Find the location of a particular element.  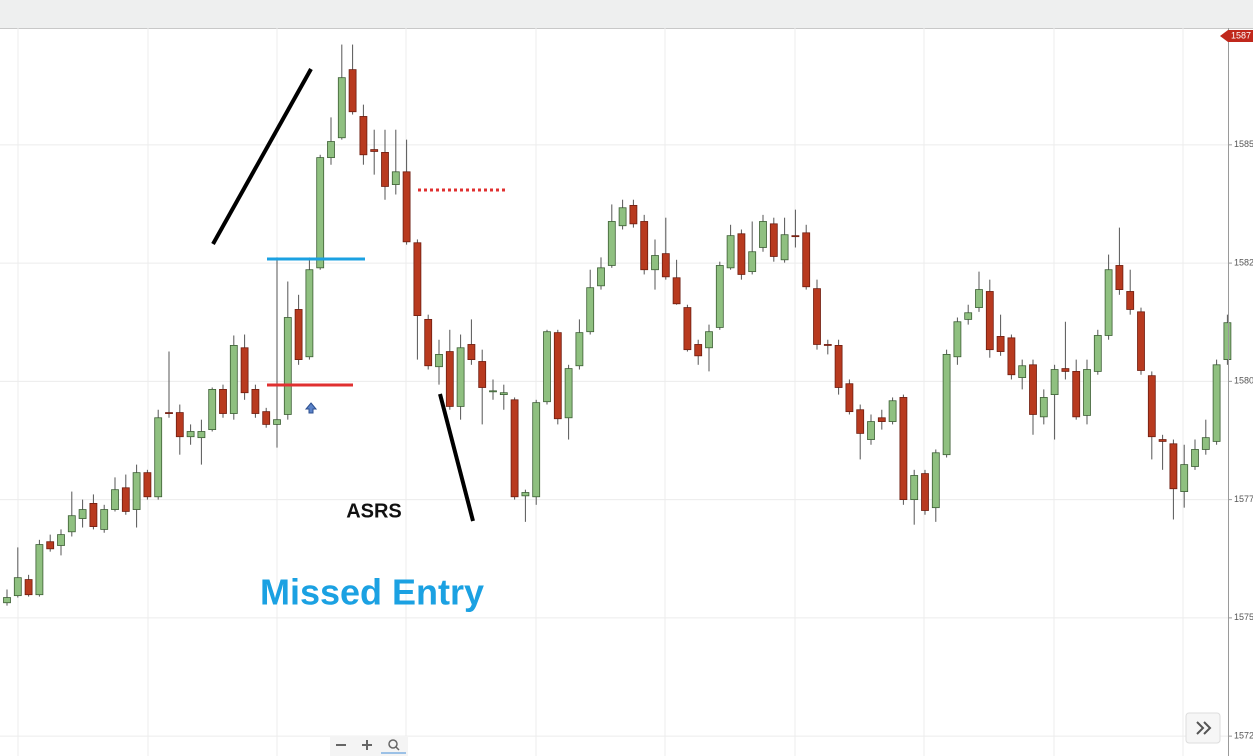

y-tick-label: 1577 is located at coordinates (1243, 499).